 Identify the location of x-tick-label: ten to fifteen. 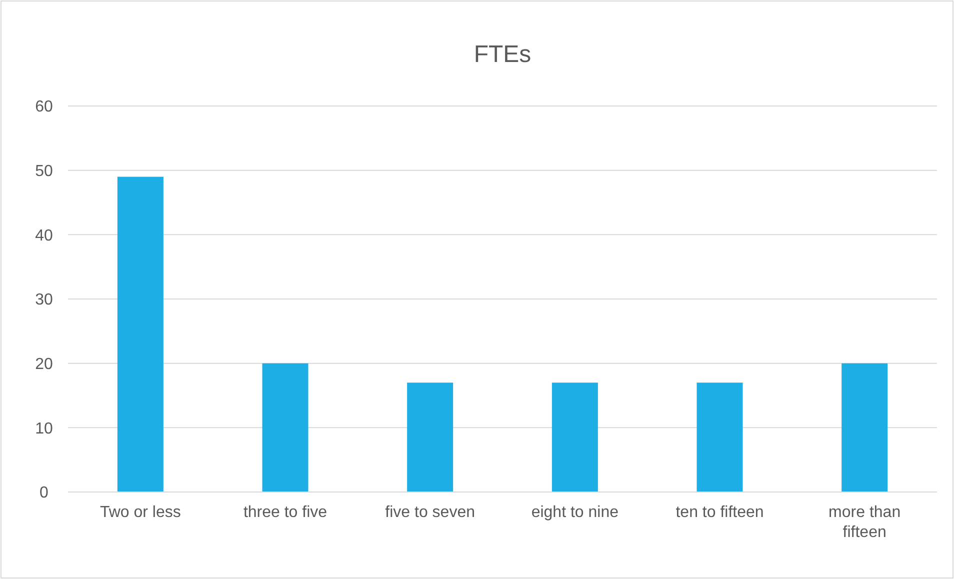
(720, 512).